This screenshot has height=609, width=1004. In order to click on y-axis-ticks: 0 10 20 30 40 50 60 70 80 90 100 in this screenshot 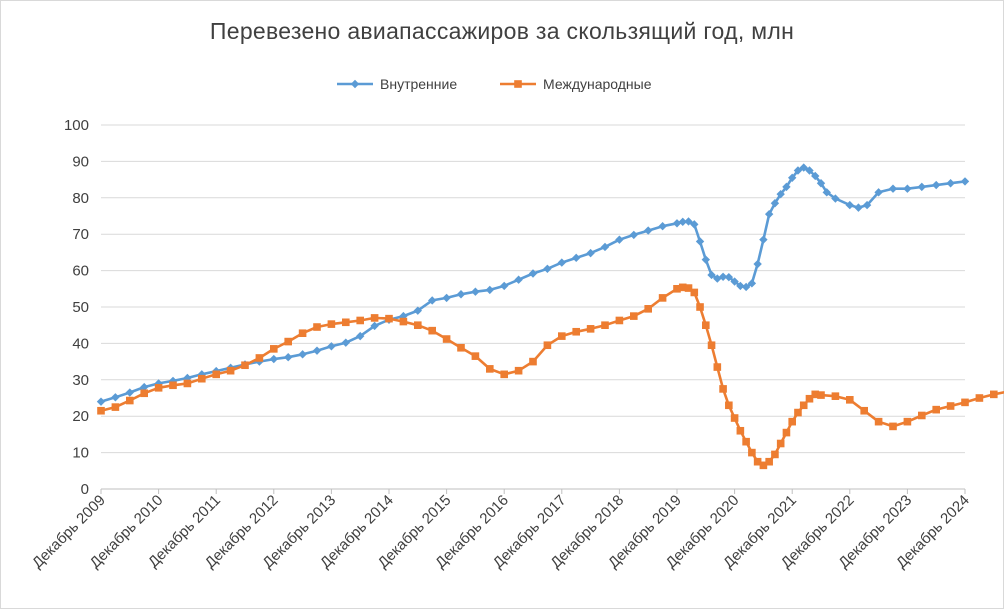, I will do `click(76, 307)`.